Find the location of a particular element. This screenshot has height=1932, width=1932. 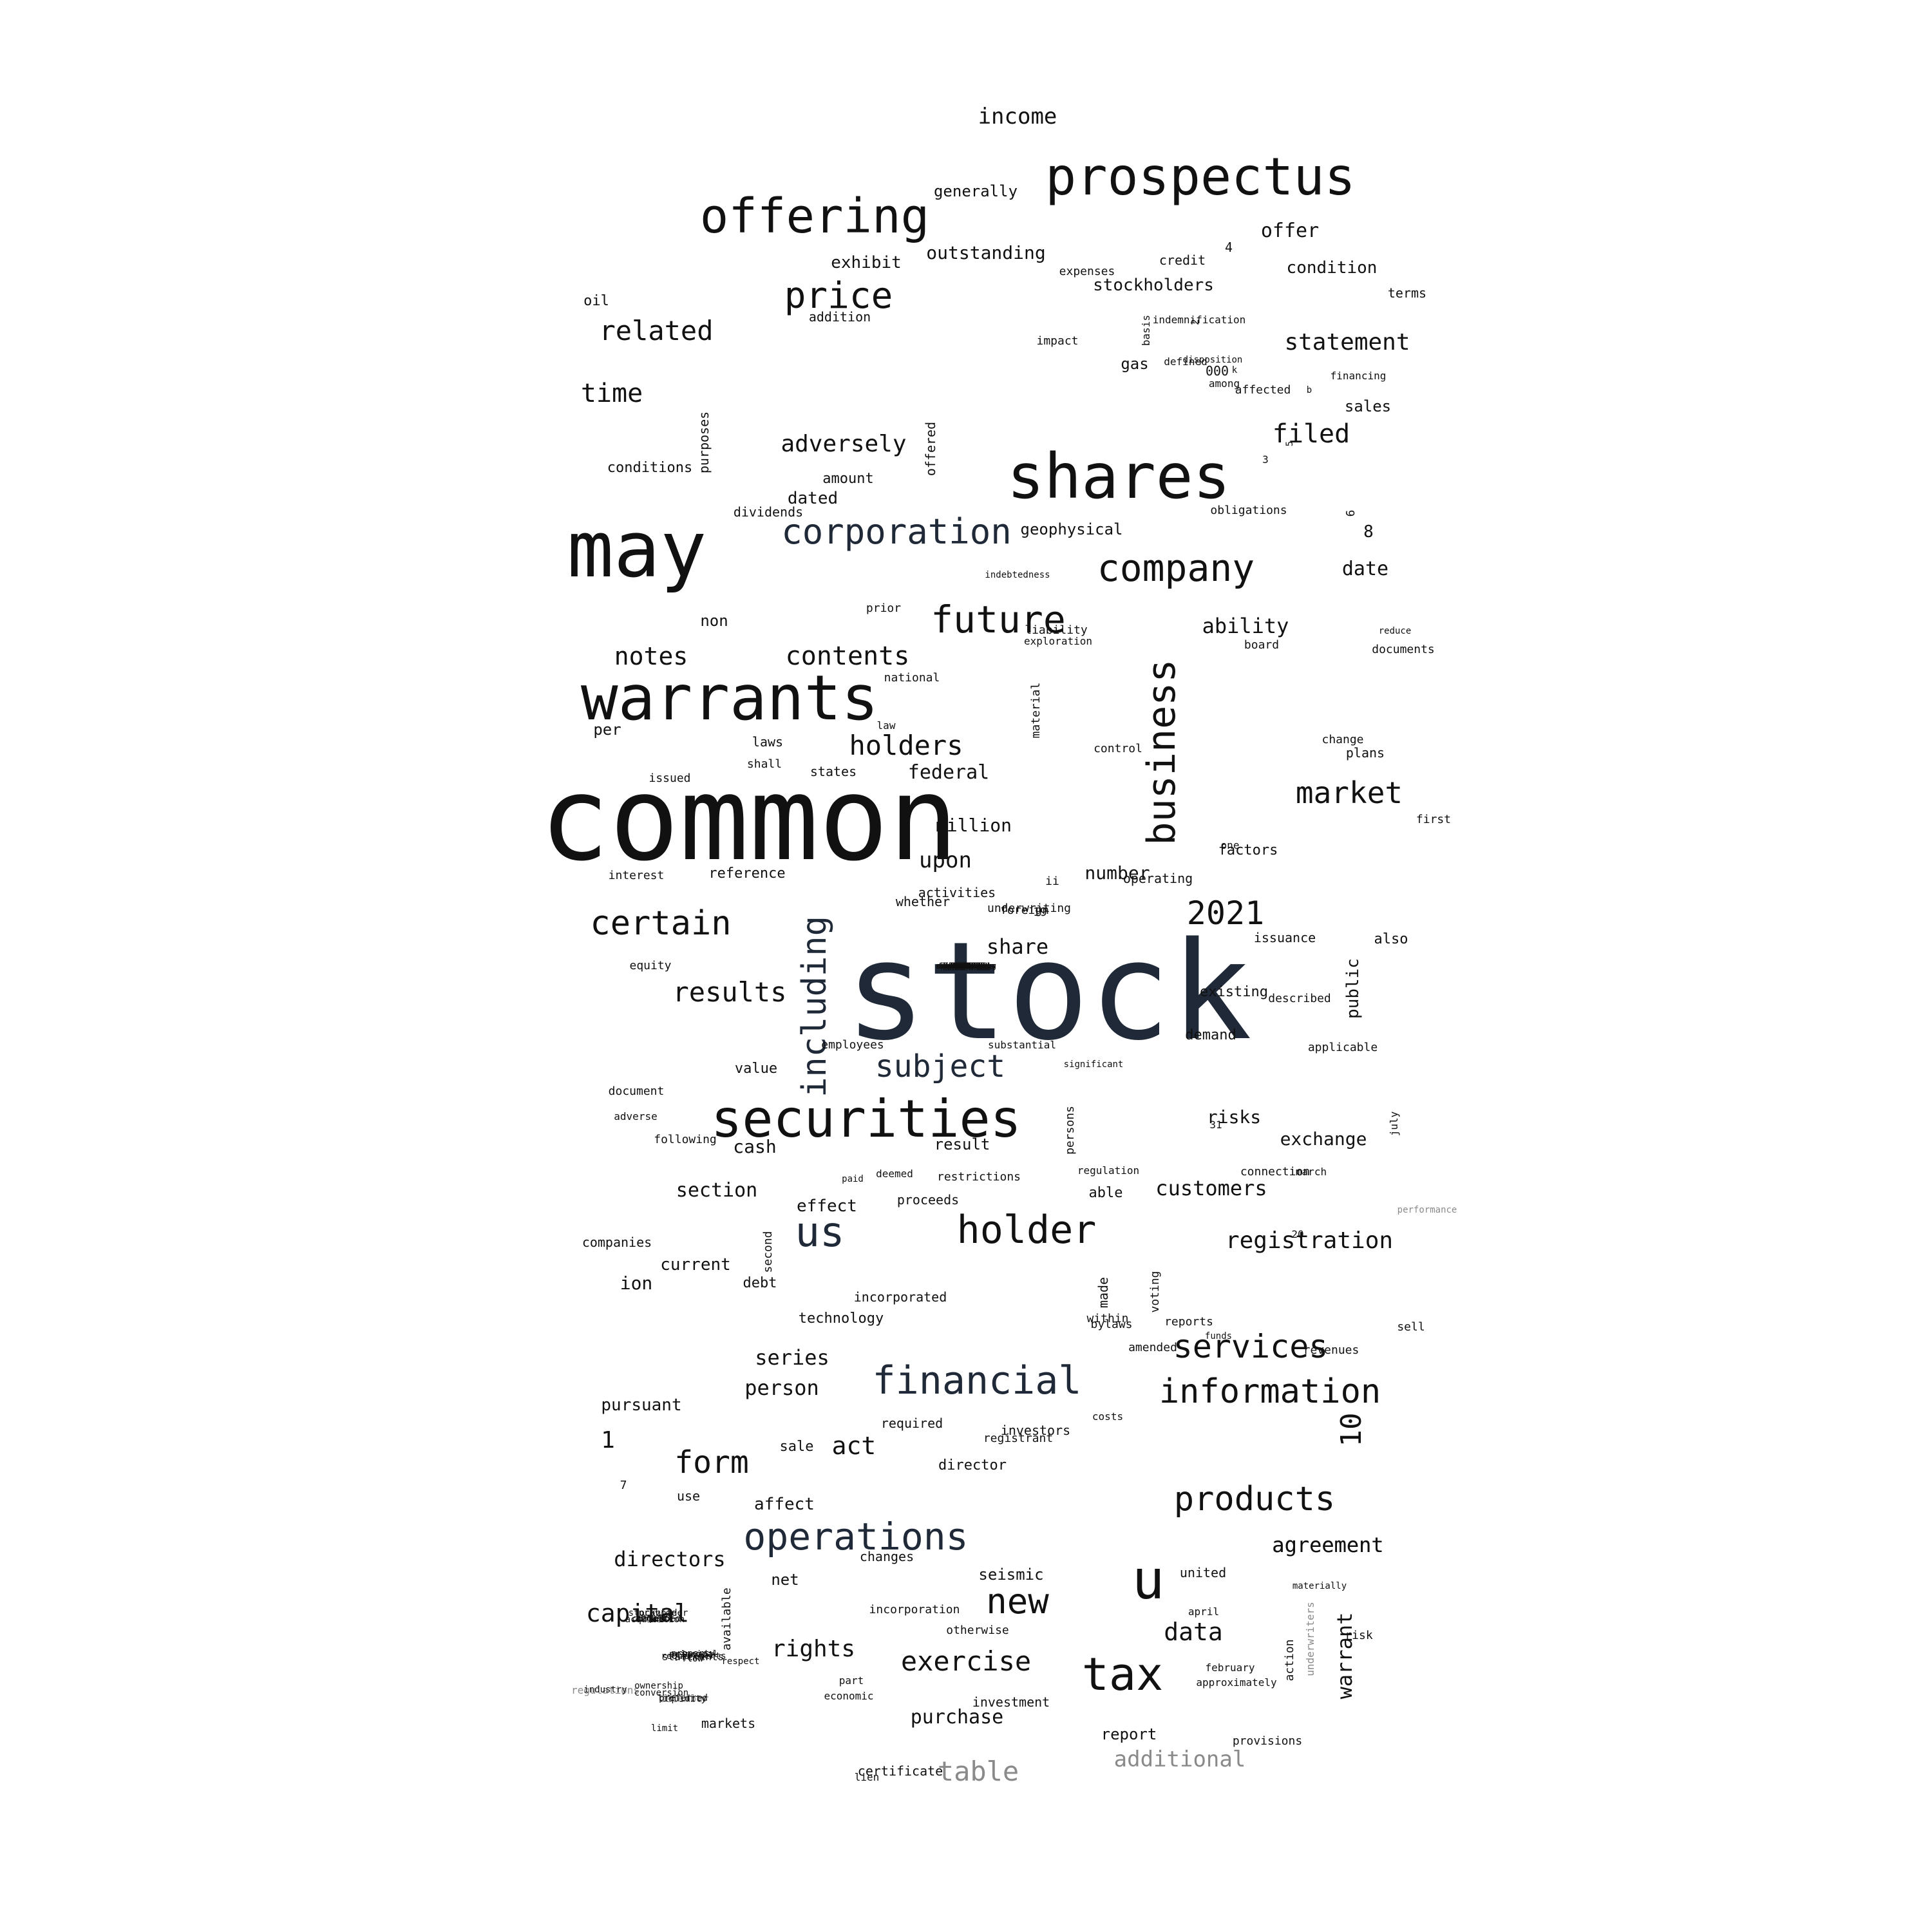

word: may is located at coordinates (637, 550).